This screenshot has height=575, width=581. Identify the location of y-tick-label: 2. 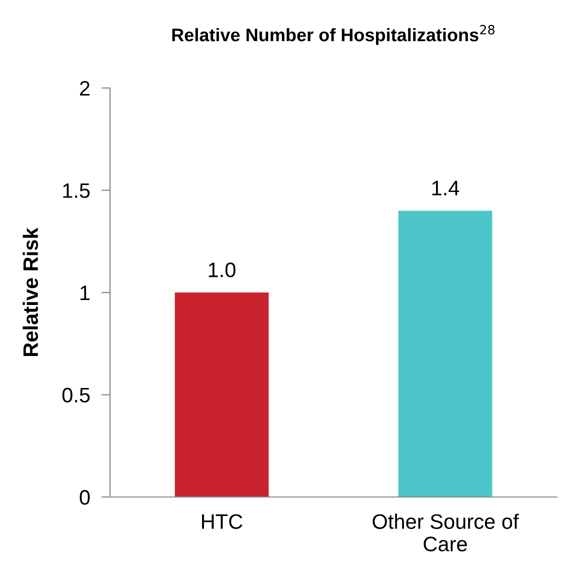
(85, 88).